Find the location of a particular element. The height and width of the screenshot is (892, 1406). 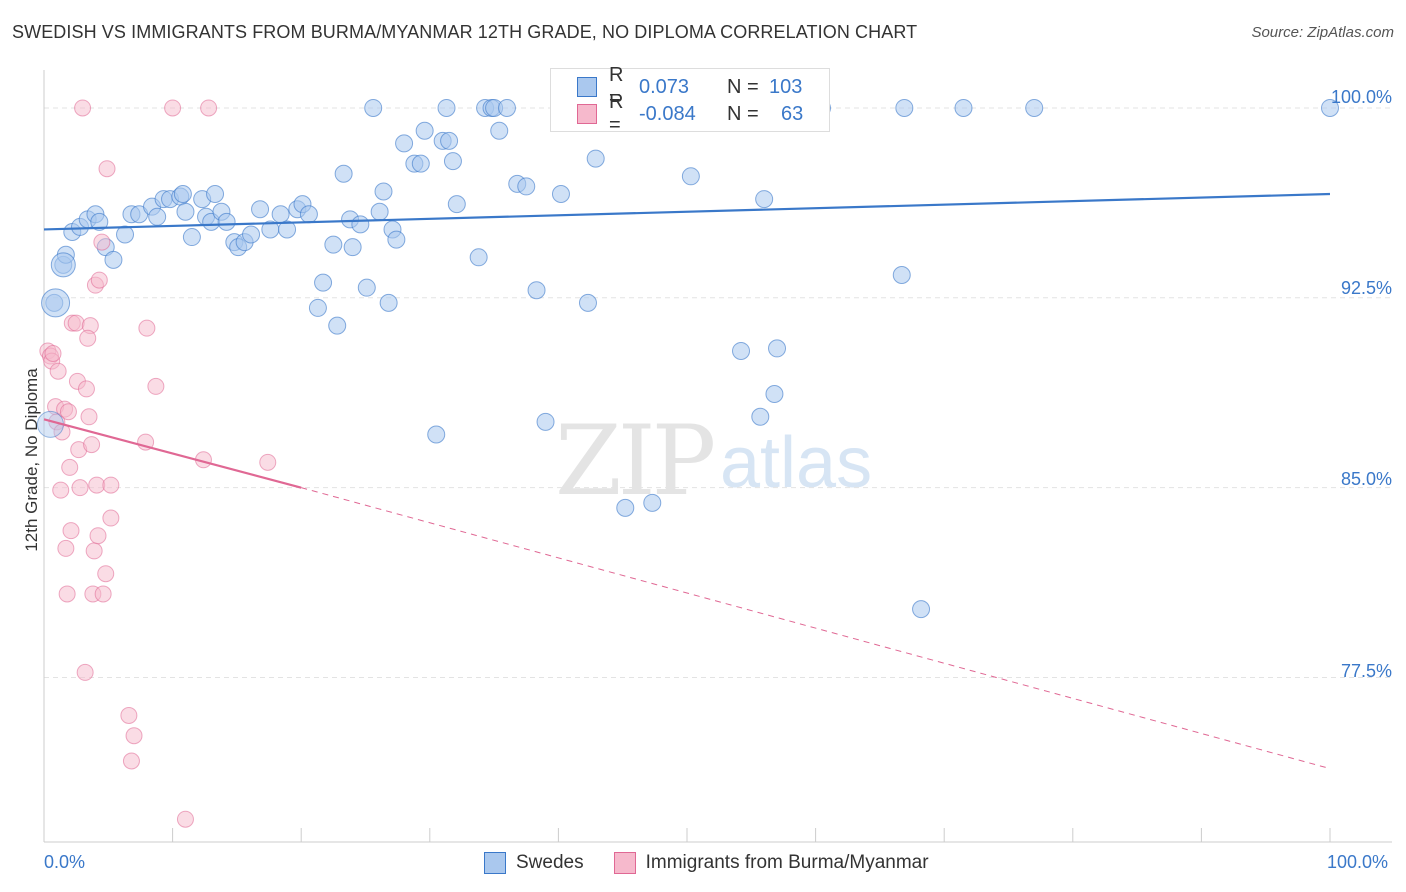

y-tick-label-100: 100.0% is located at coordinates (1361, 97).